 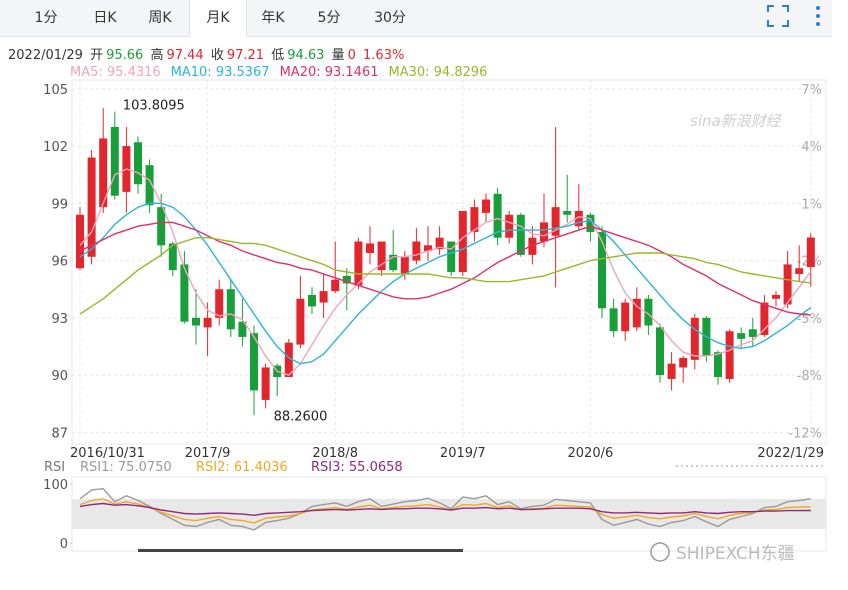 I want to click on open-value: 95.66, so click(x=125, y=55).